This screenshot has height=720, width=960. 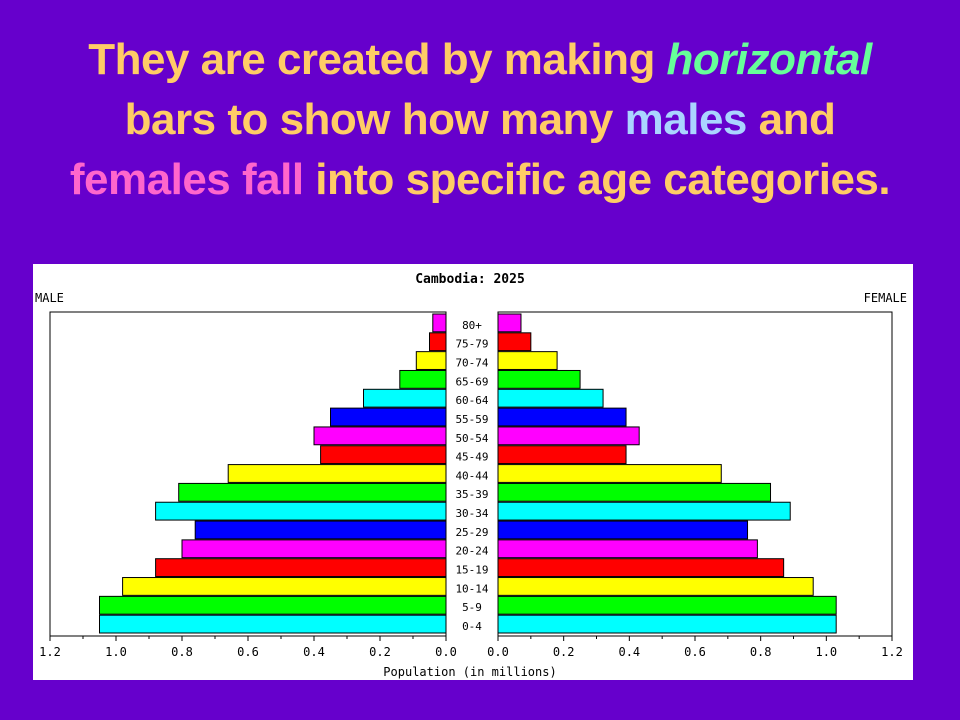 What do you see at coordinates (769, 59) in the screenshot?
I see `heading-emphasis: horizontal` at bounding box center [769, 59].